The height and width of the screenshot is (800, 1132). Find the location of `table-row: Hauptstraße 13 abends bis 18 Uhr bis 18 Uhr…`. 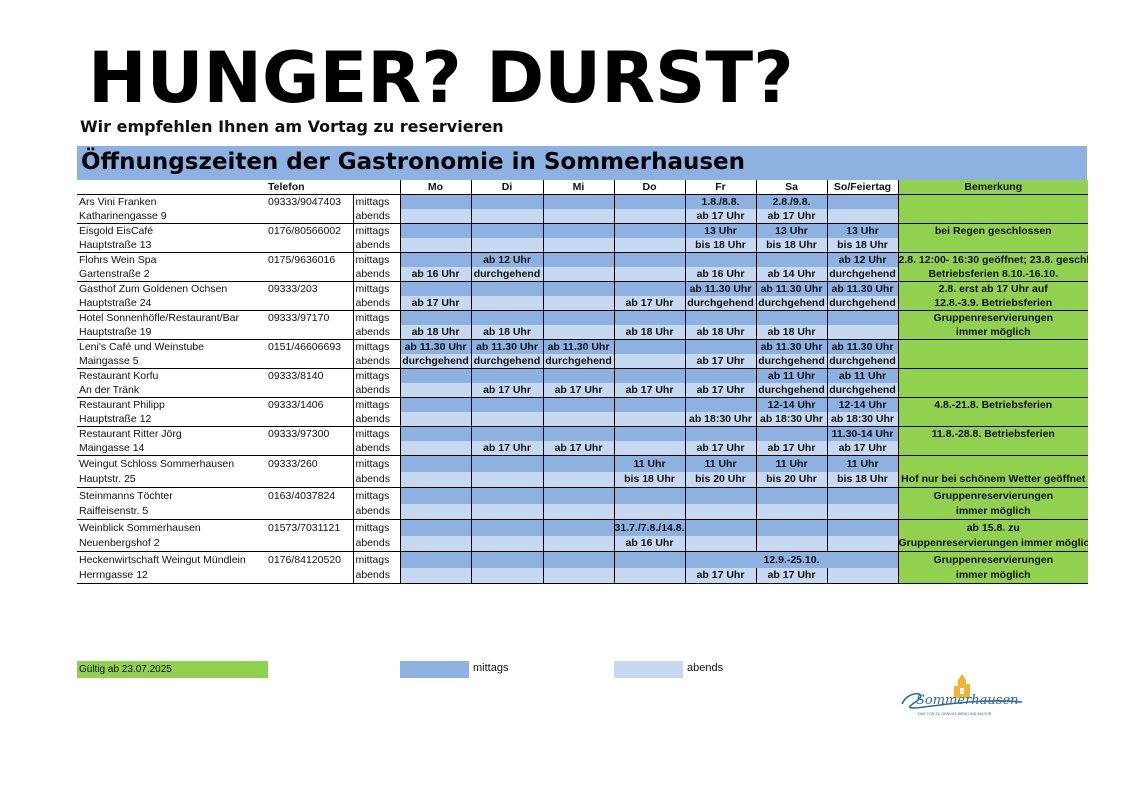

table-row: Hauptstraße 13 abends bis 18 Uhr bis 18 Uhr… is located at coordinates (582, 245).